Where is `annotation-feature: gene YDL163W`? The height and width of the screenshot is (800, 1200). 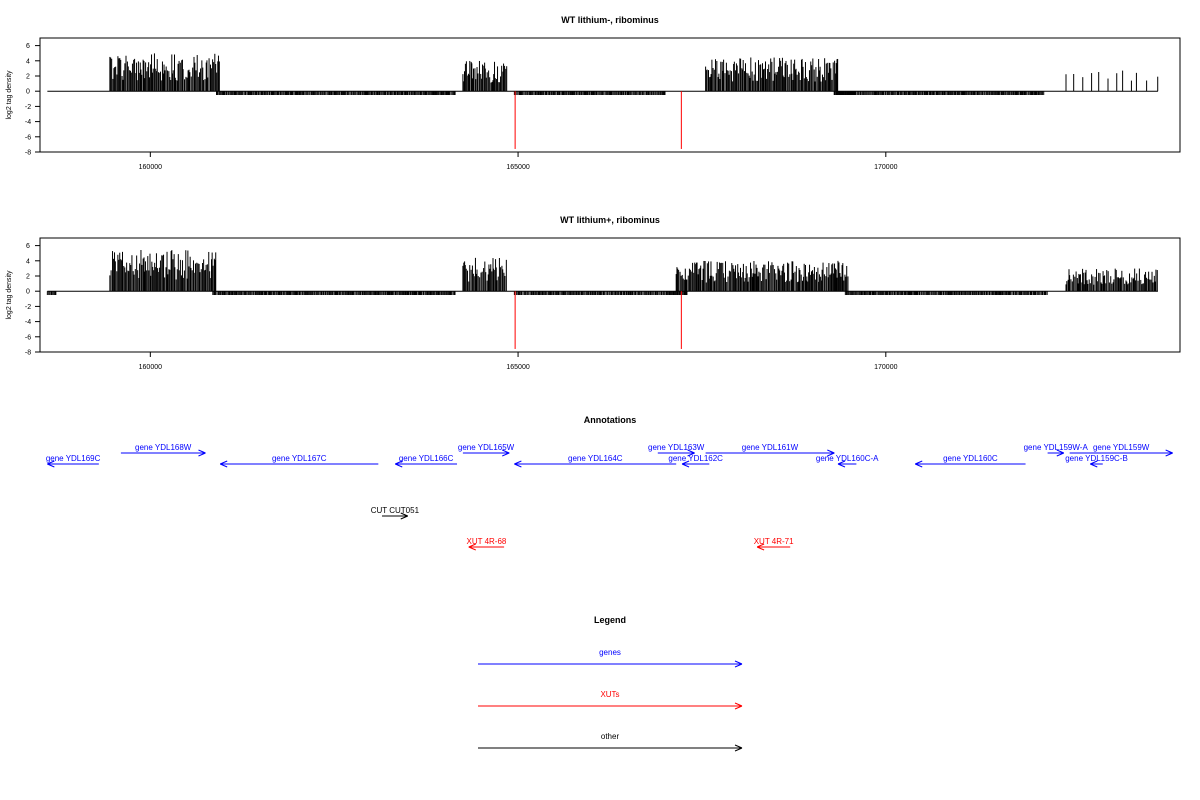
annotation-feature: gene YDL163W is located at coordinates (676, 450).